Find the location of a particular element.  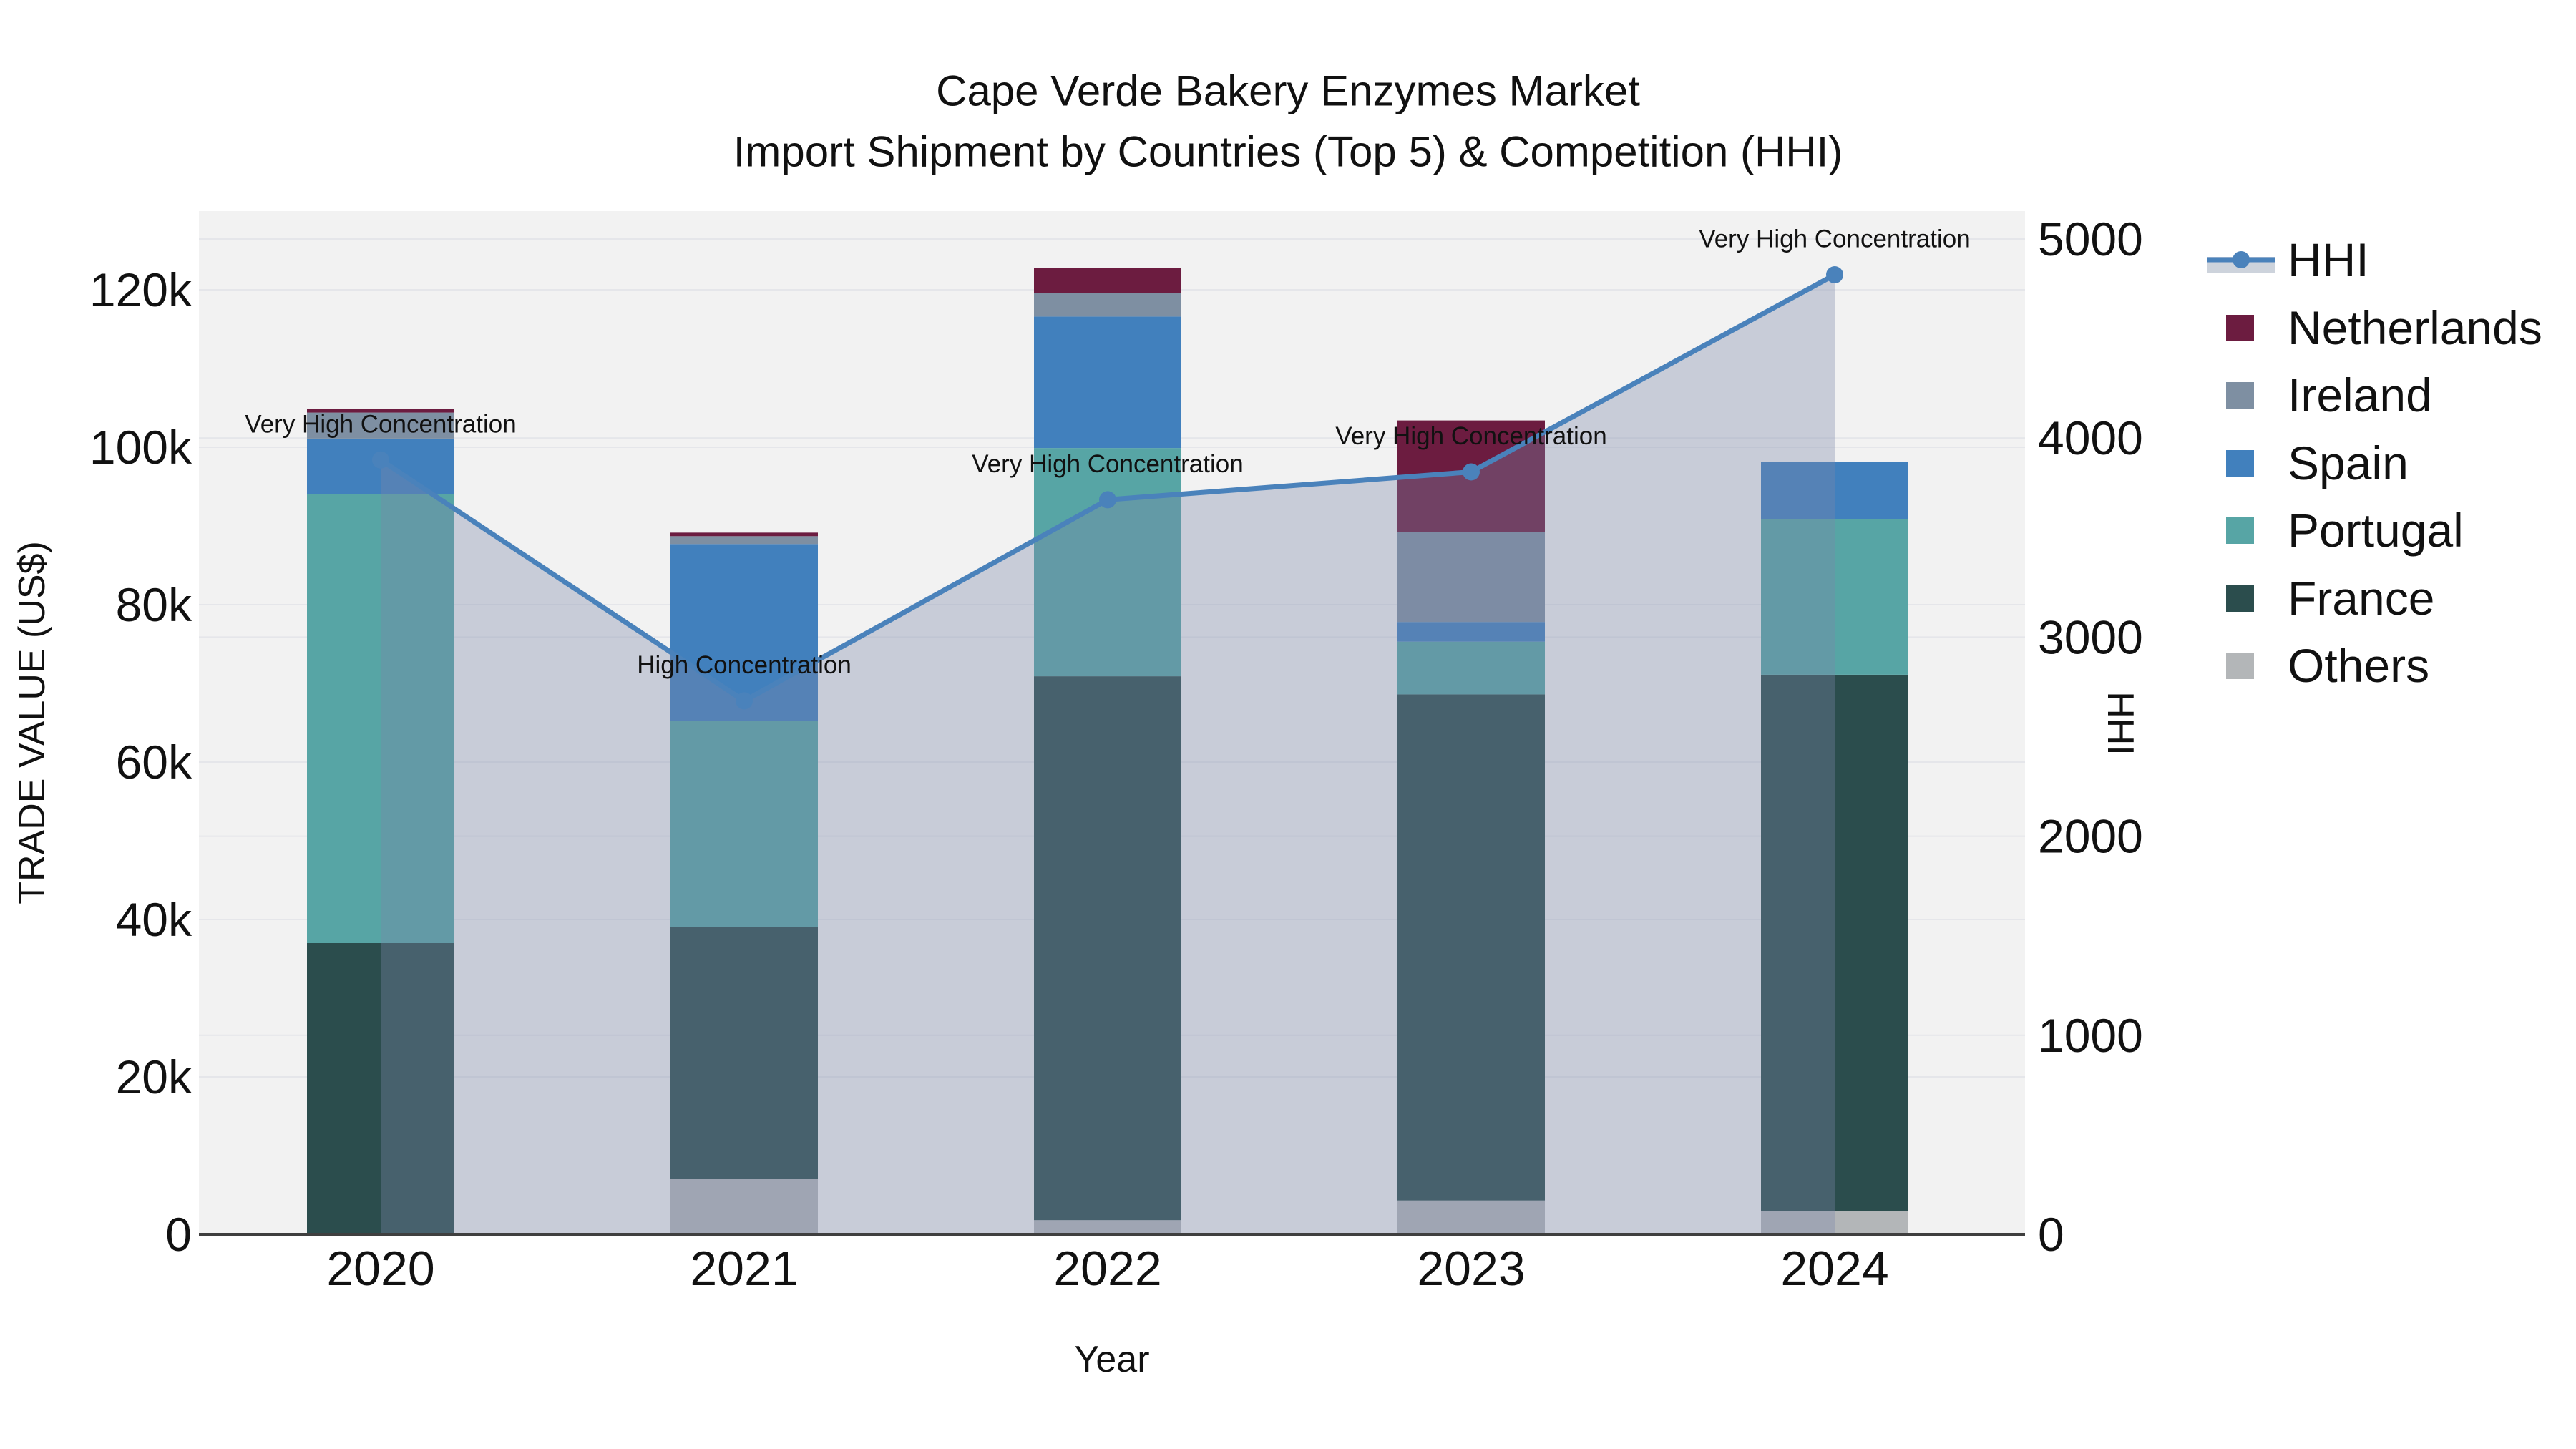

bar-segment-netherlands-2020 is located at coordinates (380, 411).